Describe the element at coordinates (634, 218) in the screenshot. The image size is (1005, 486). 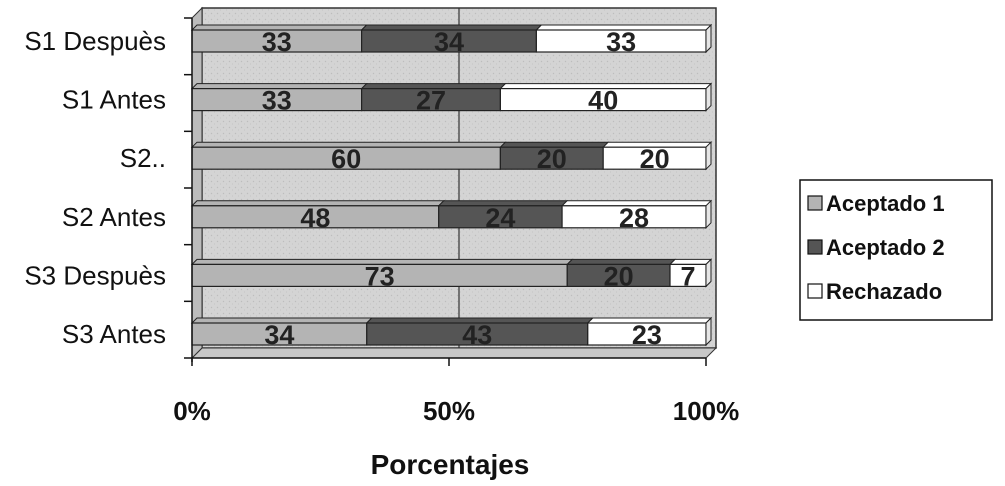
I see `data-label: 28` at that location.